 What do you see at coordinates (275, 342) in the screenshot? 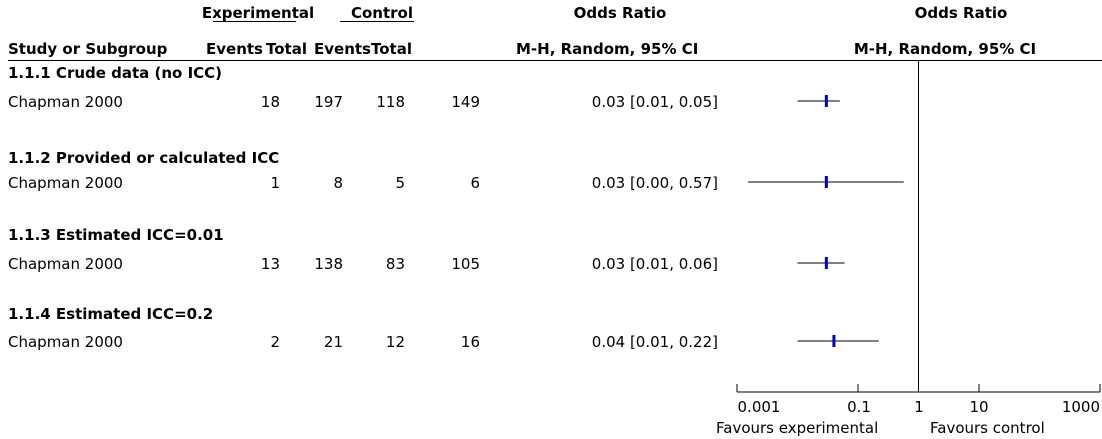
I see `events-exp: 2` at bounding box center [275, 342].